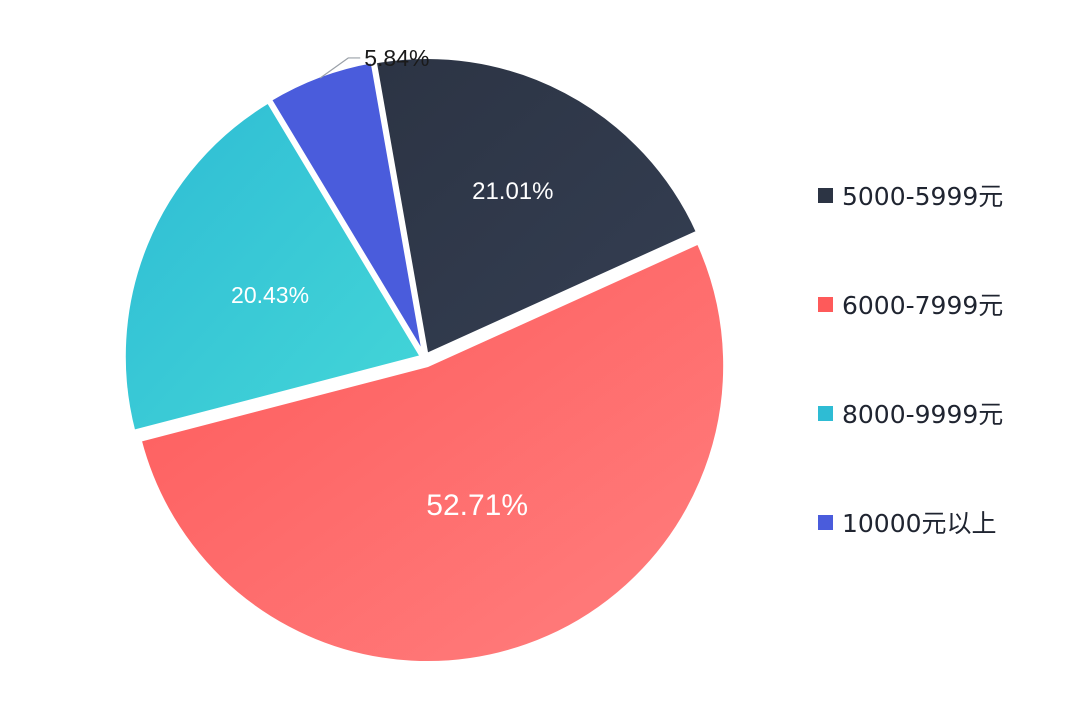 Image resolution: width=1080 pixels, height=721 pixels. What do you see at coordinates (923, 305) in the screenshot?
I see `legend-label: 6000-7999元` at bounding box center [923, 305].